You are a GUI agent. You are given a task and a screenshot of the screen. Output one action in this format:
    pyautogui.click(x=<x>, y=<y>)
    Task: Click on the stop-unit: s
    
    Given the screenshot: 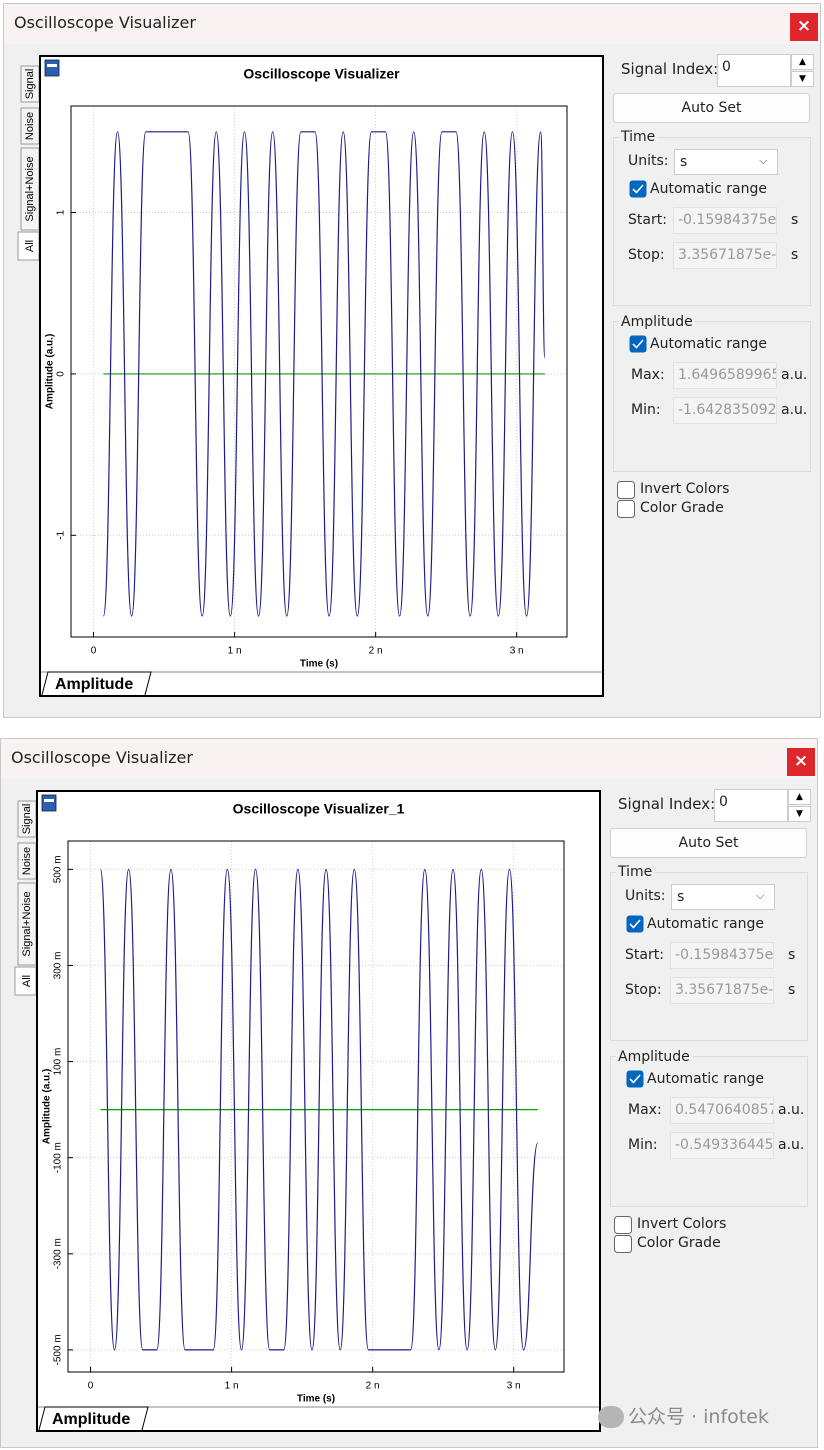 What is the action you would take?
    pyautogui.click(x=795, y=255)
    